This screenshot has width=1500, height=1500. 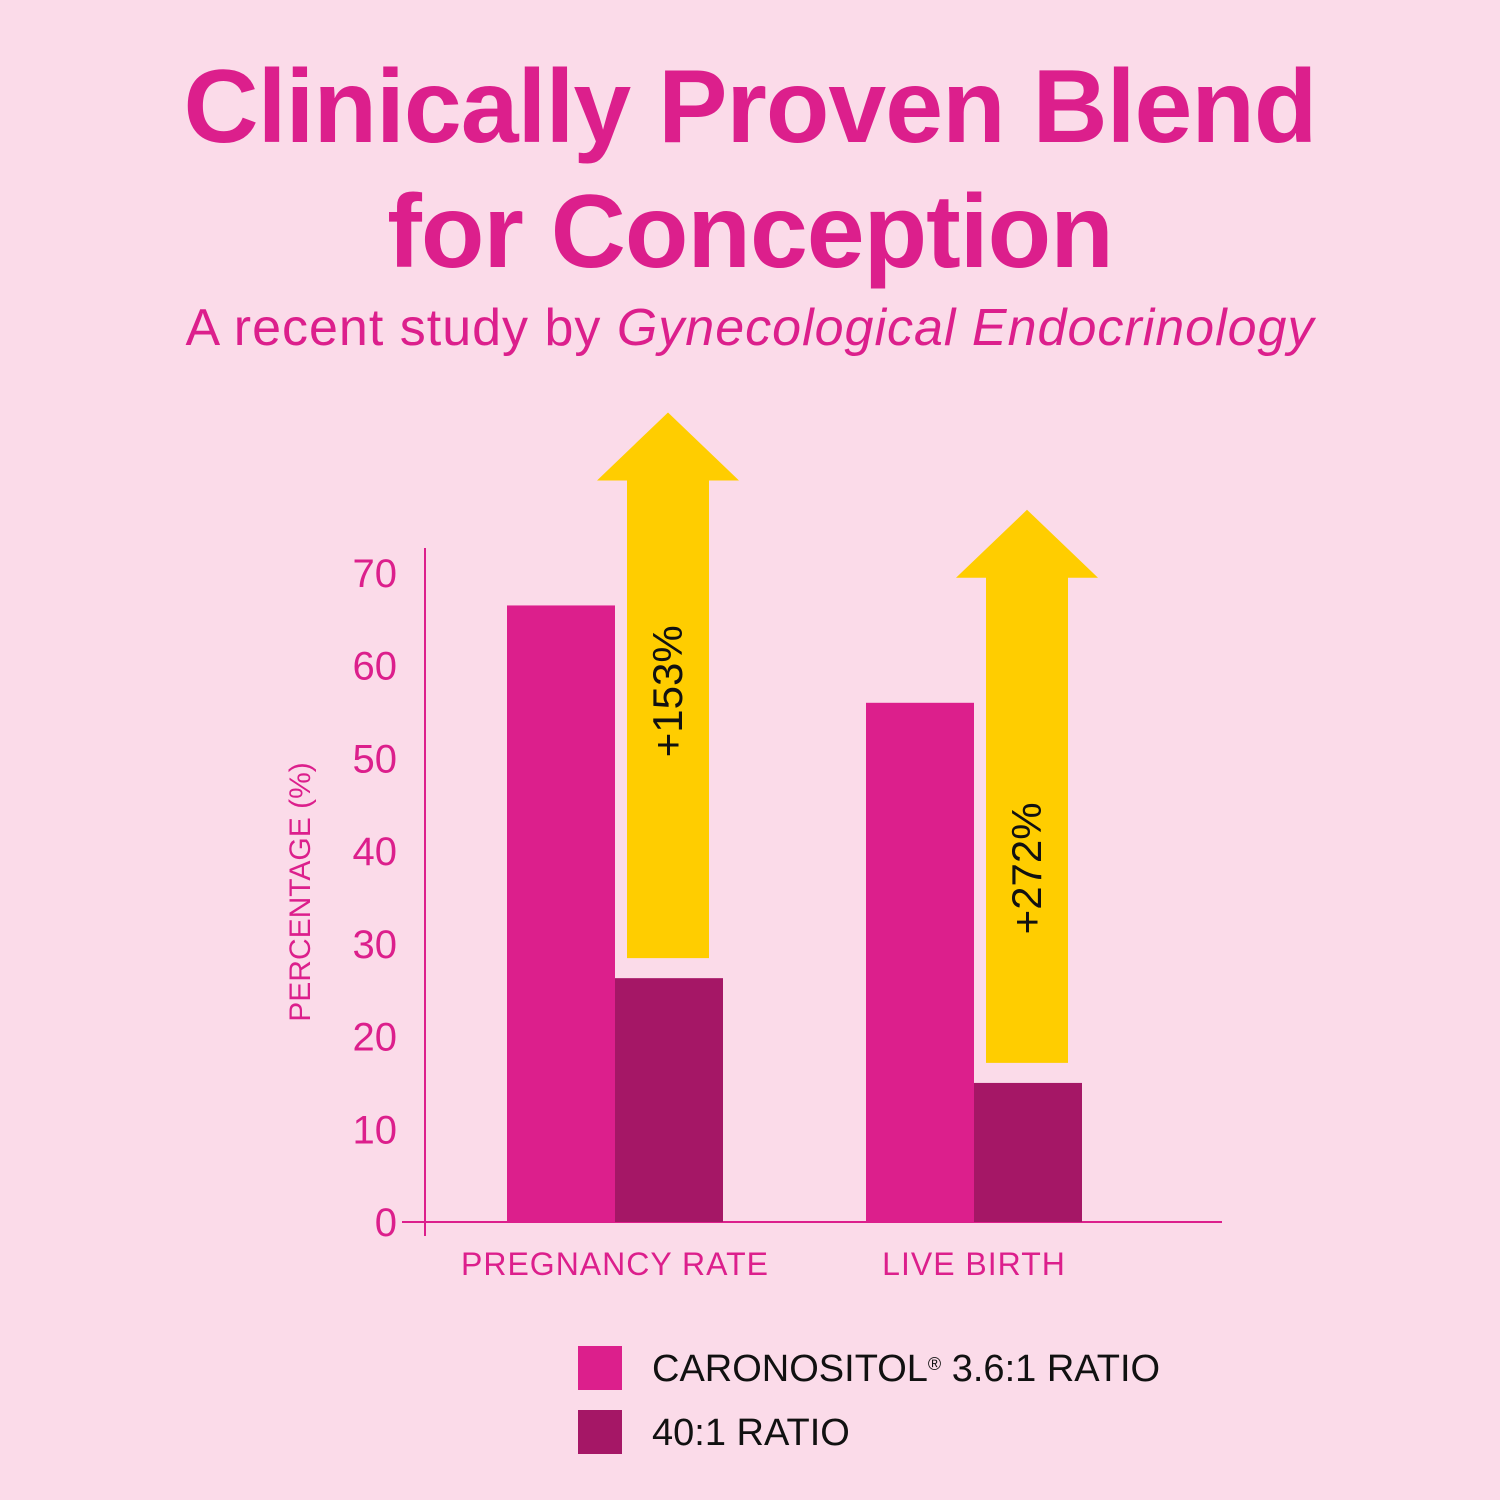 I want to click on x-tick-label: PREGNANCY RATE, so click(x=615, y=1264).